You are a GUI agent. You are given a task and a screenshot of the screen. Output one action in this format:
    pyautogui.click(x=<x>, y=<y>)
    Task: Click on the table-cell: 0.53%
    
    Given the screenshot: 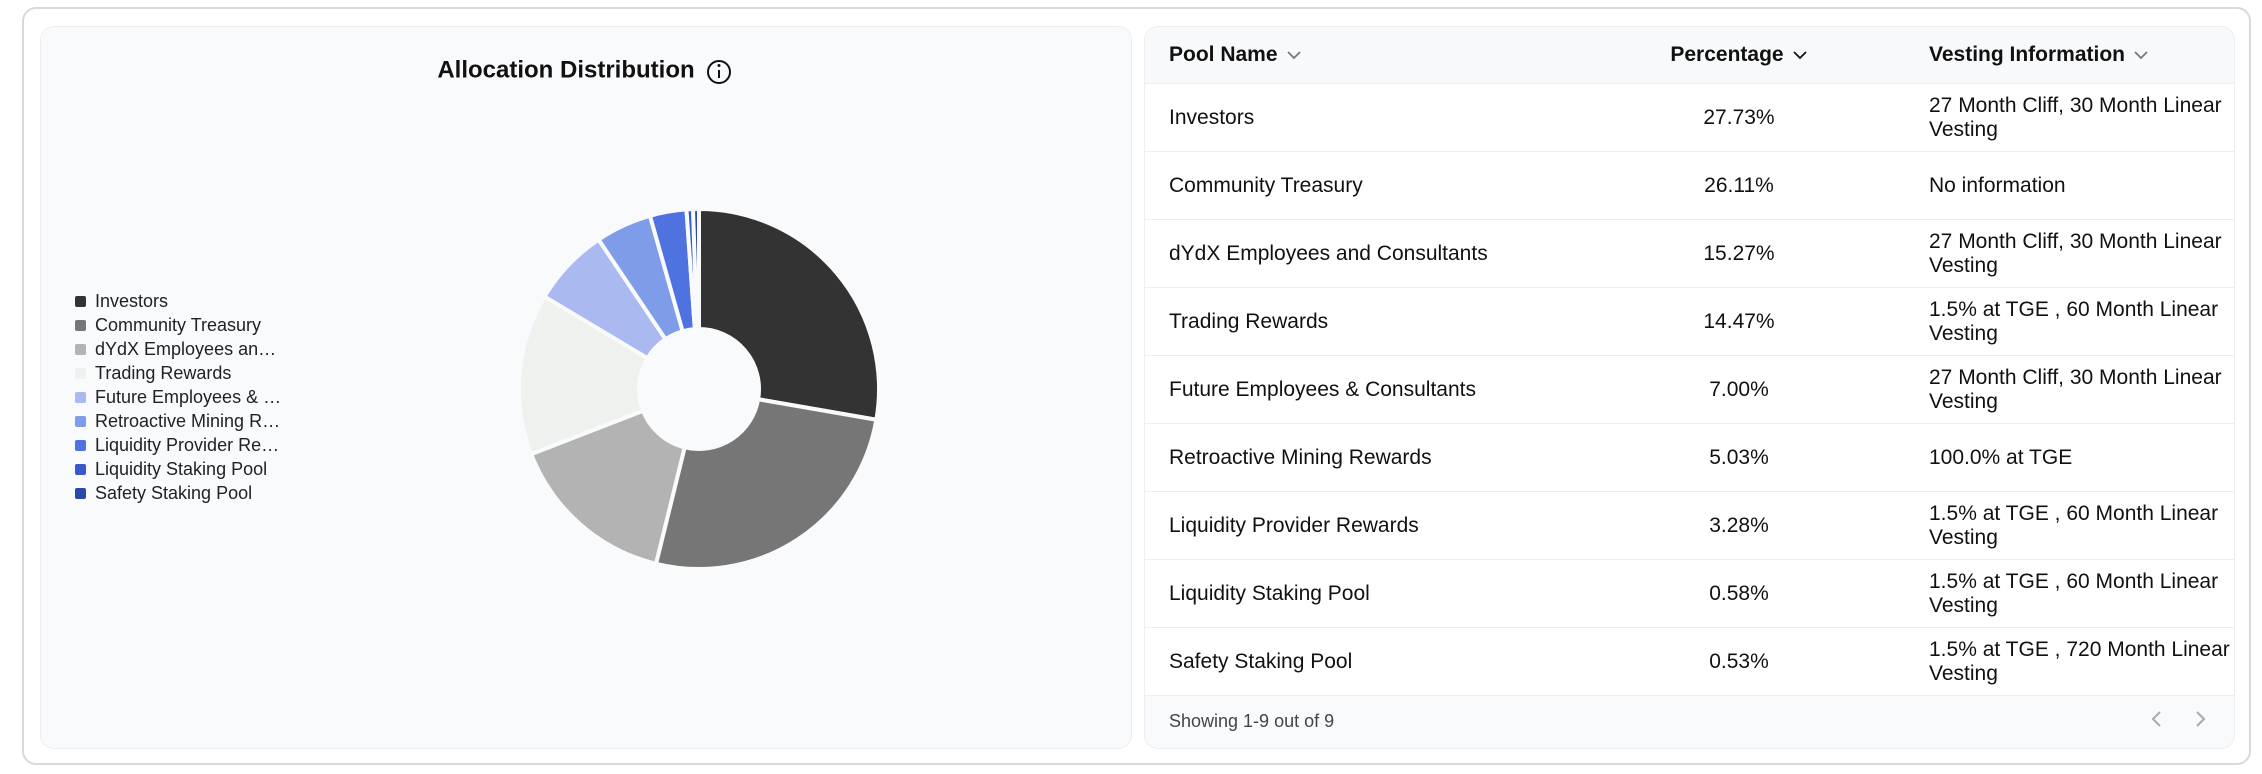 What is the action you would take?
    pyautogui.click(x=1739, y=661)
    